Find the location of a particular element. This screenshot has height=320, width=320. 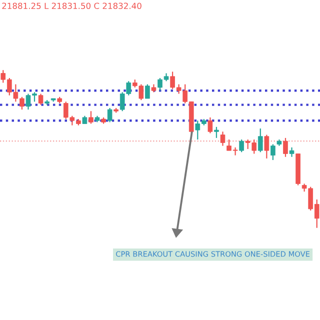

text: 21881.25 L 21831.50 C 21832.40 is located at coordinates (72, 6).